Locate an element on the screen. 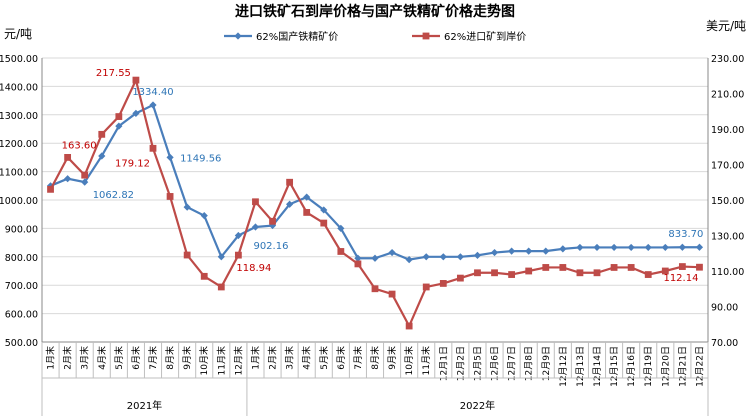  legend-marker is located at coordinates (238, 36).